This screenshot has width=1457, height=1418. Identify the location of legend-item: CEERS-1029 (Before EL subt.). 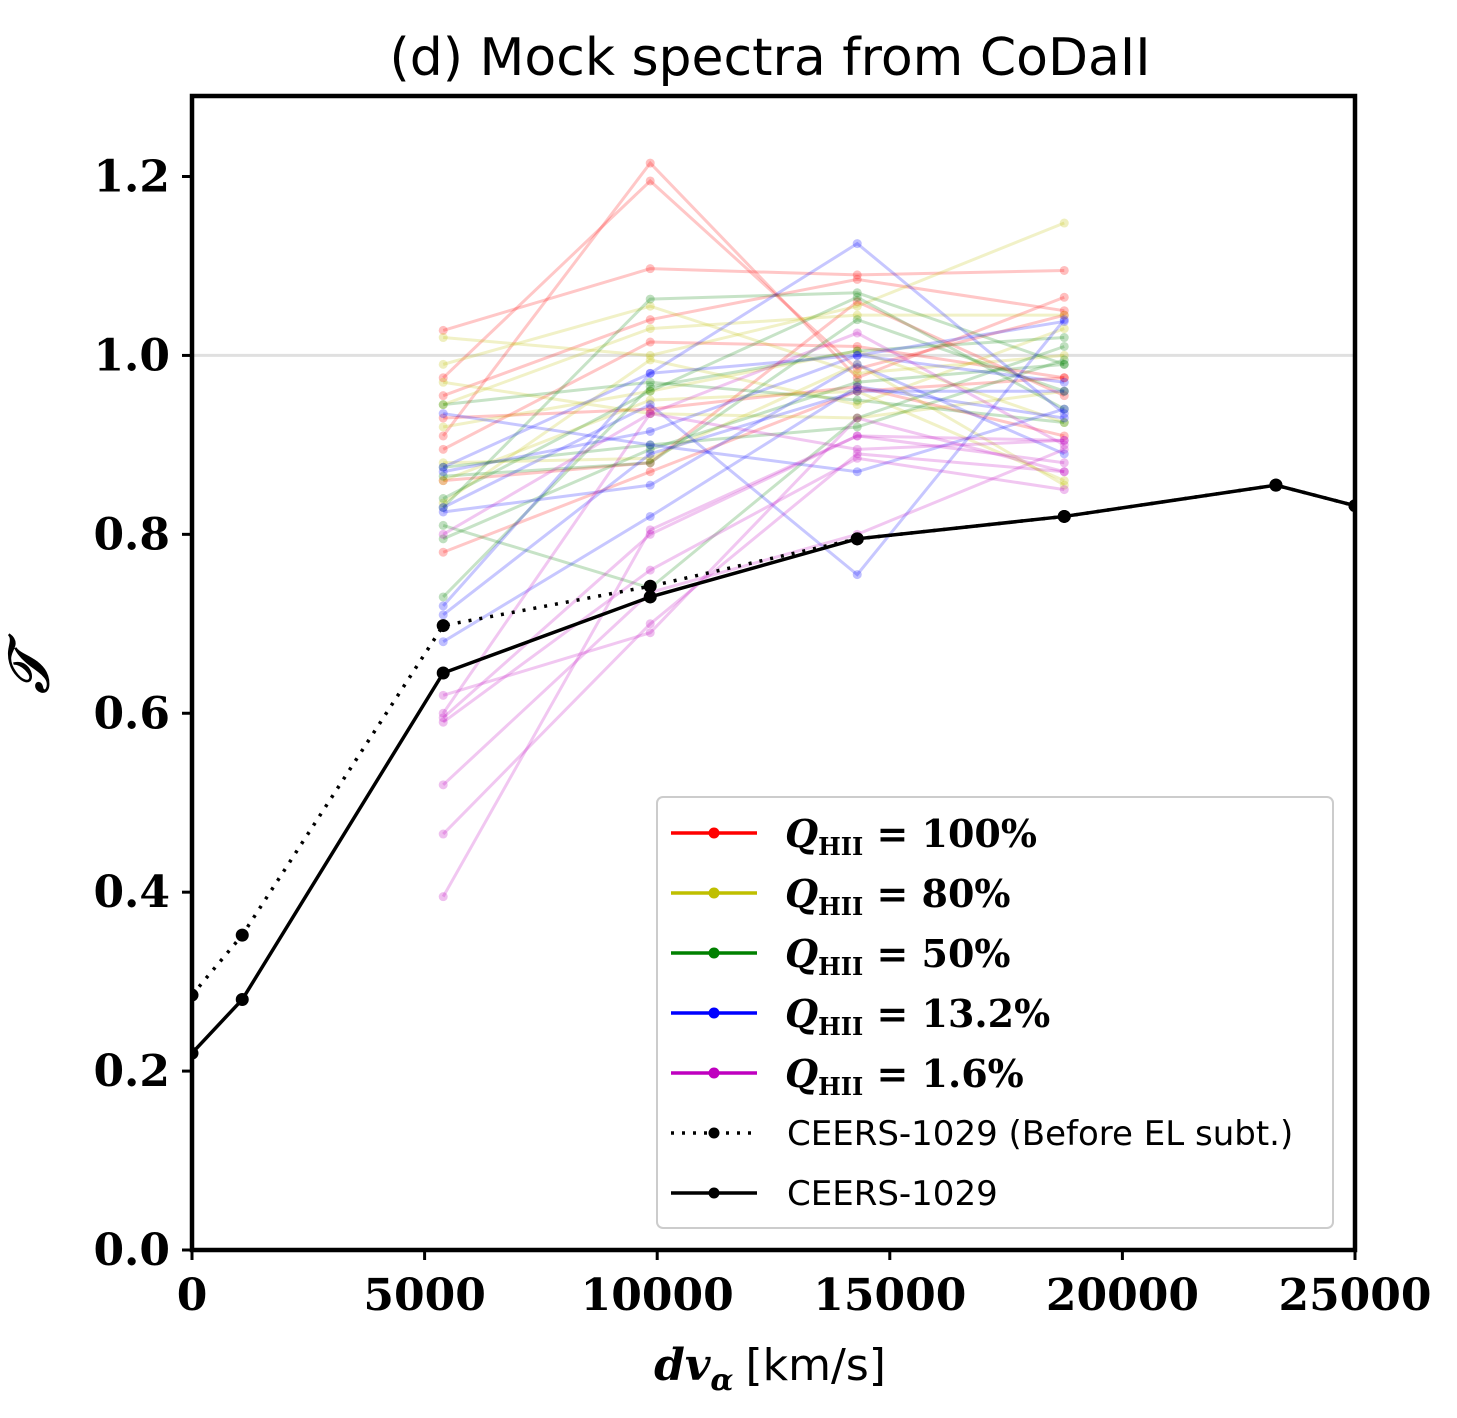
(982, 1134).